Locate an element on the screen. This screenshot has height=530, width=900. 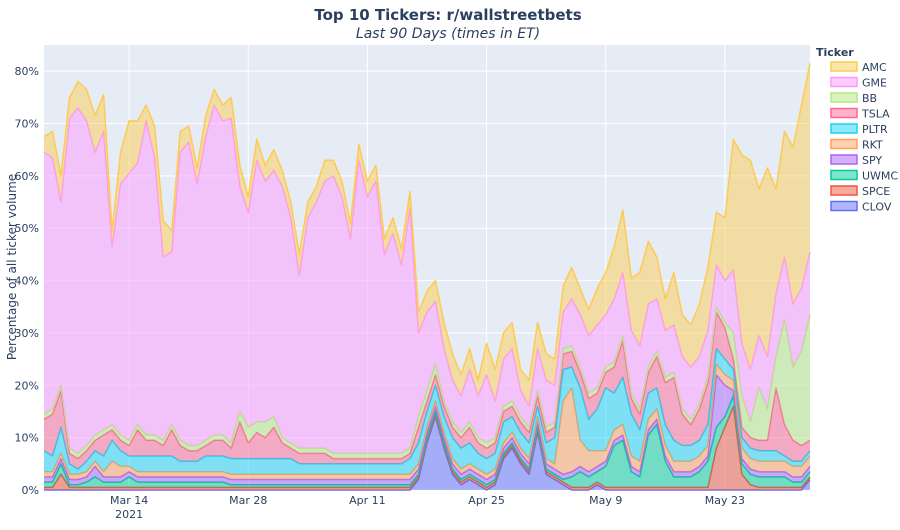
y-tick-label: 30% is located at coordinates (27, 333).